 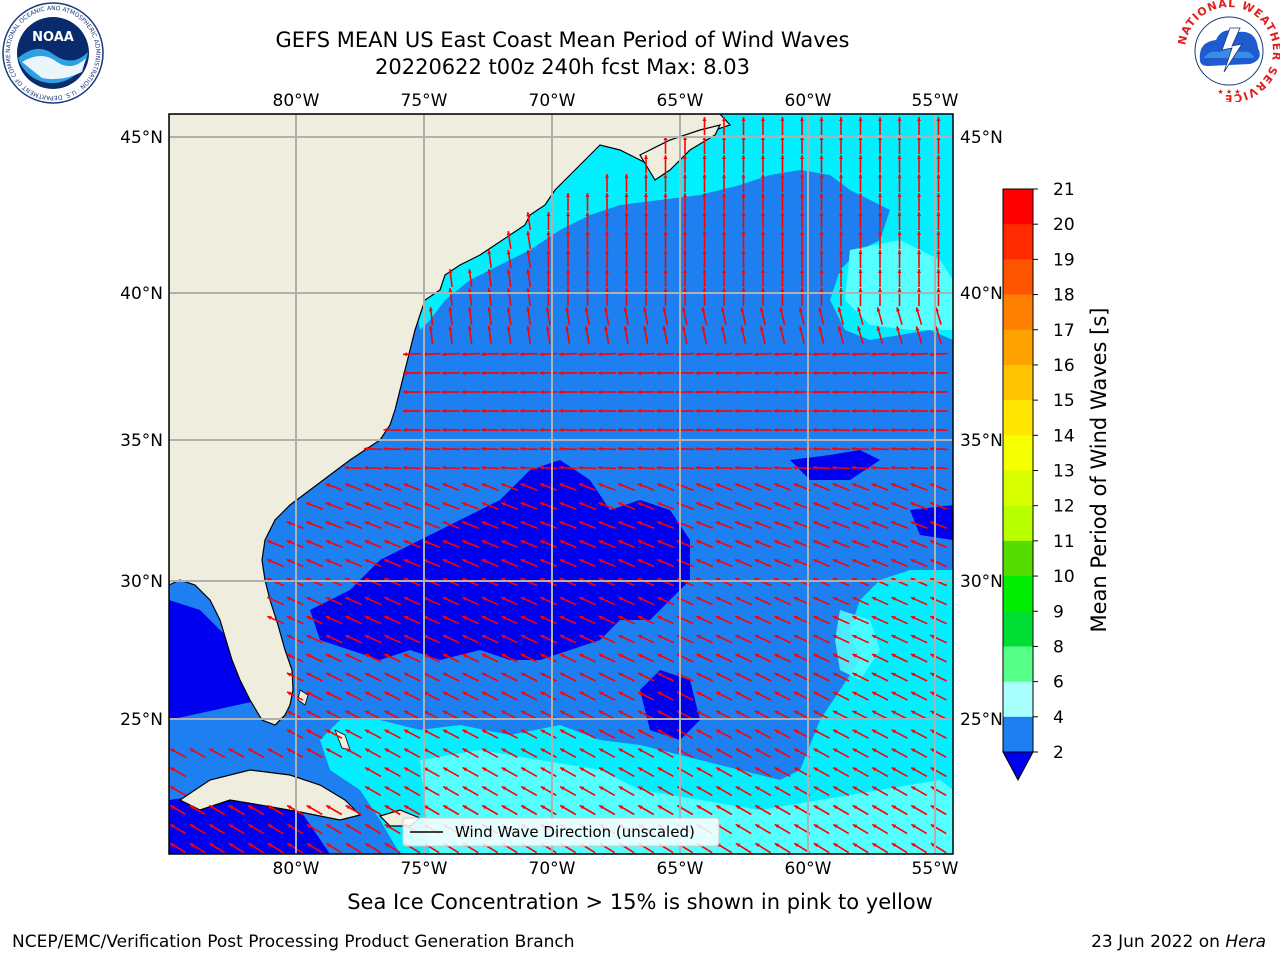 I want to click on colorbar-band, so click(x=1018, y=453).